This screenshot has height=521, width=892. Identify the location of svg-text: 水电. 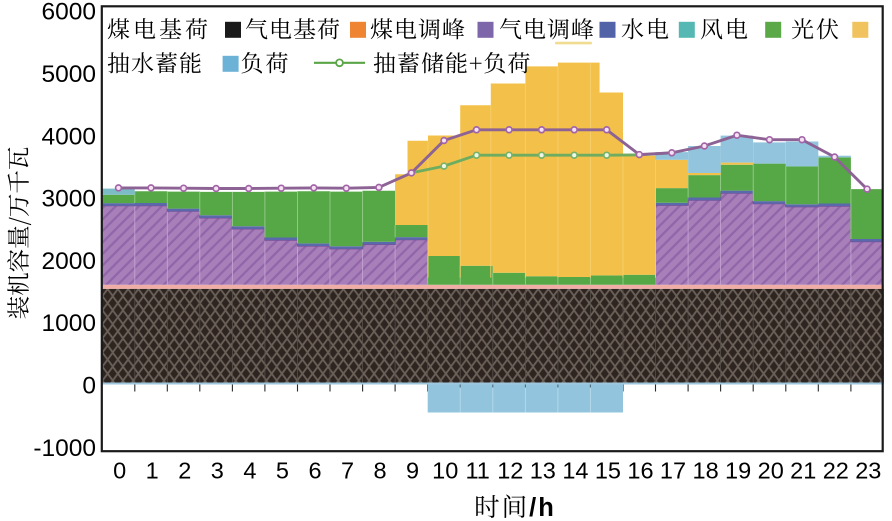
(646, 27).